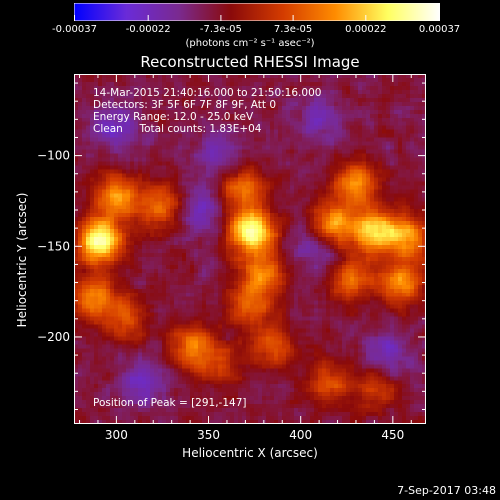  What do you see at coordinates (293, 29) in the screenshot?
I see `colorbar-tick-label: 7.3e-05` at bounding box center [293, 29].